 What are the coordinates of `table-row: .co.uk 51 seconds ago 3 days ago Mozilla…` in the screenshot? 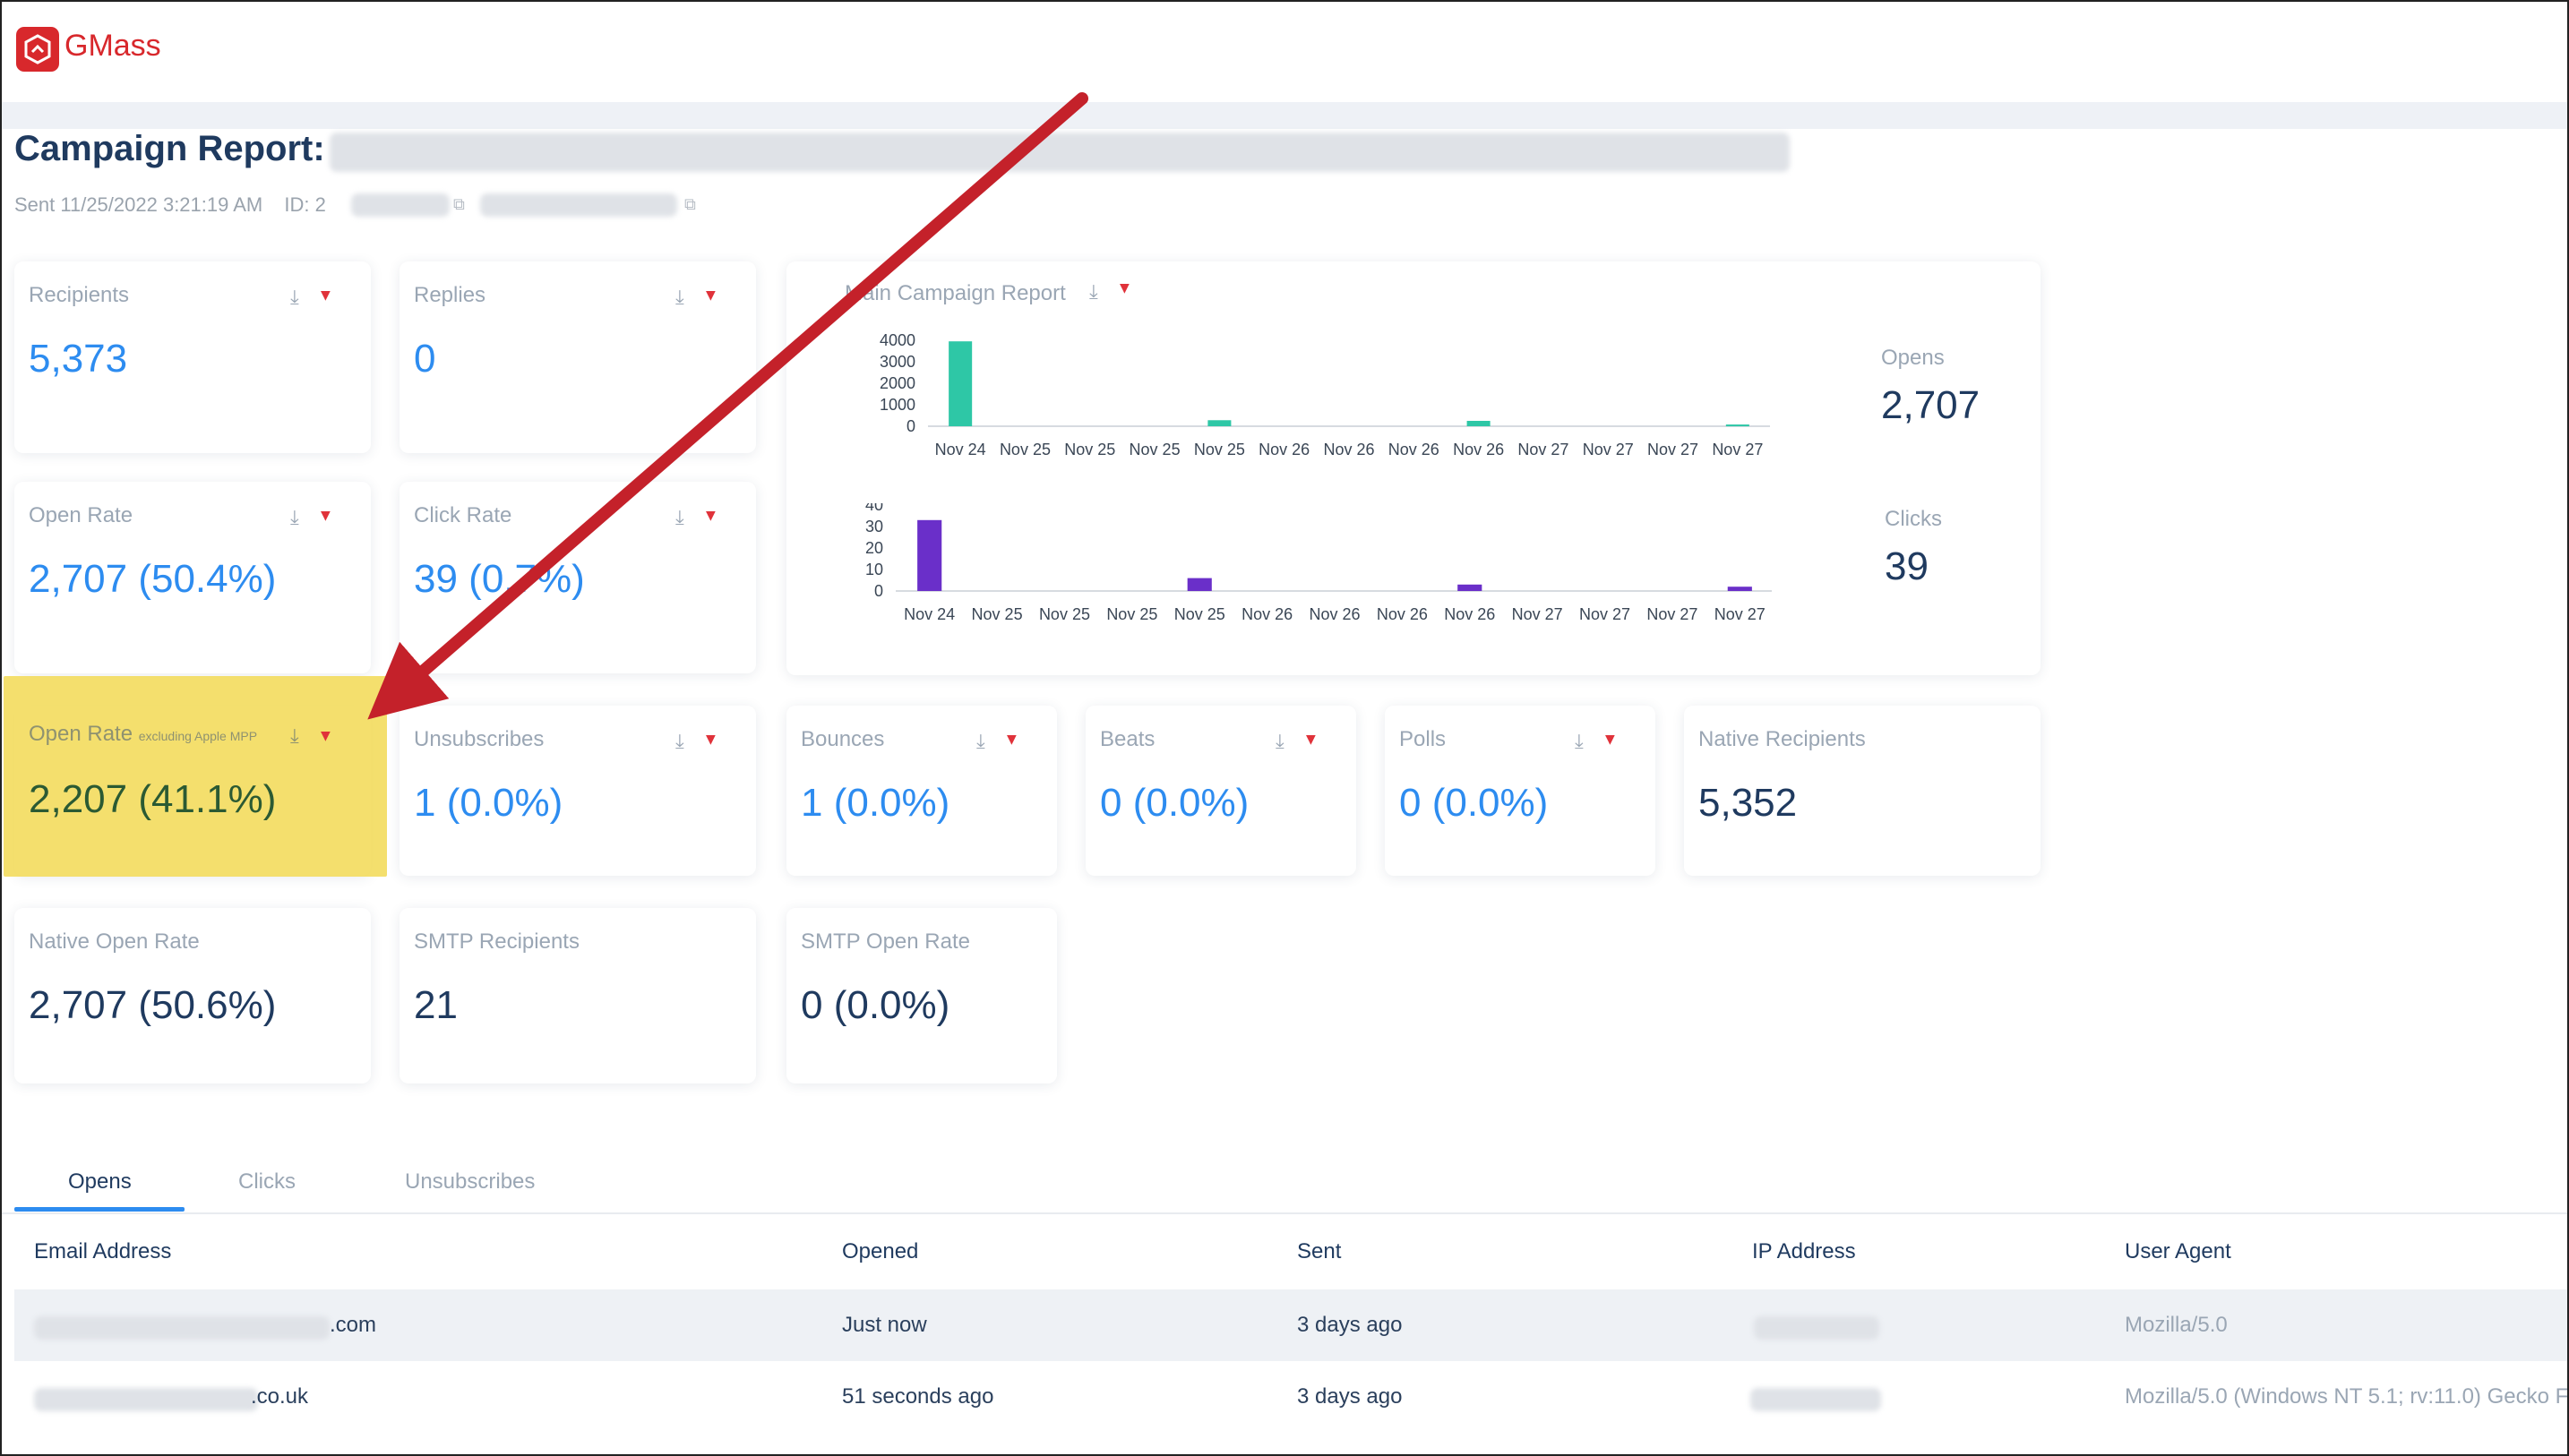 It's located at (1290, 1397).